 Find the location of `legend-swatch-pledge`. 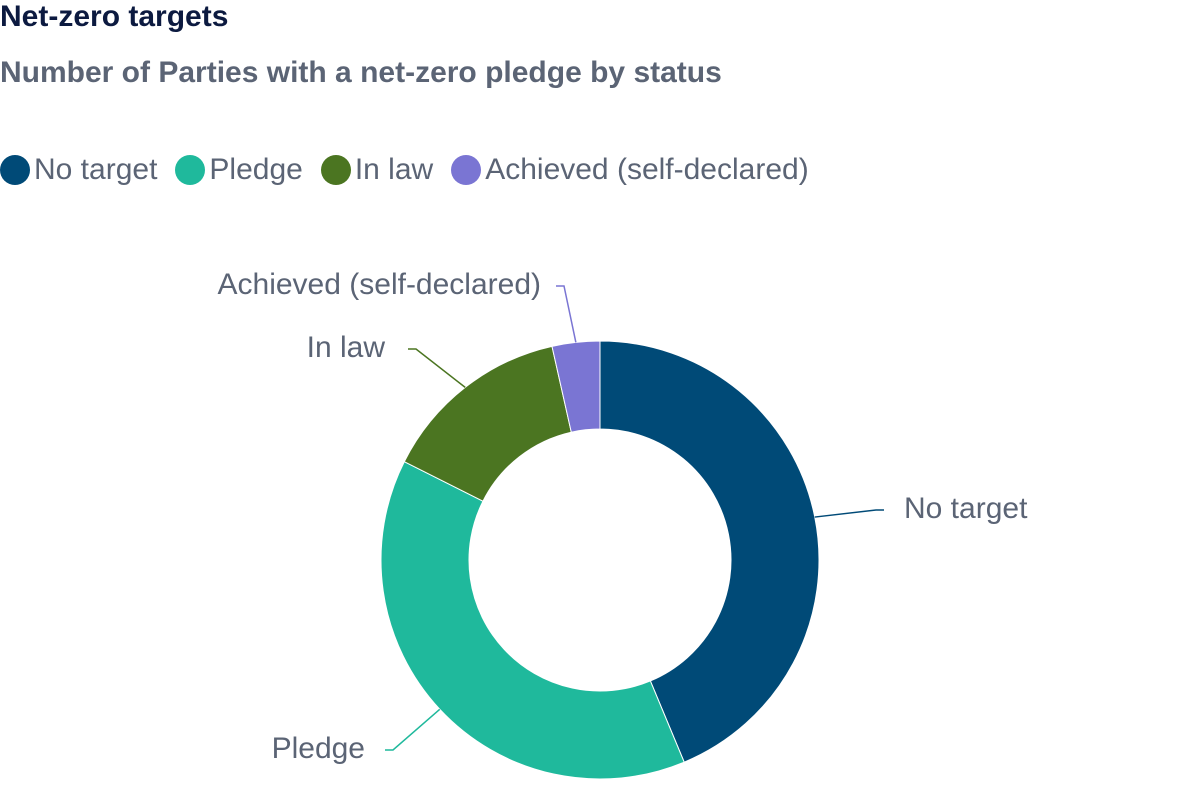

legend-swatch-pledge is located at coordinates (190, 170).